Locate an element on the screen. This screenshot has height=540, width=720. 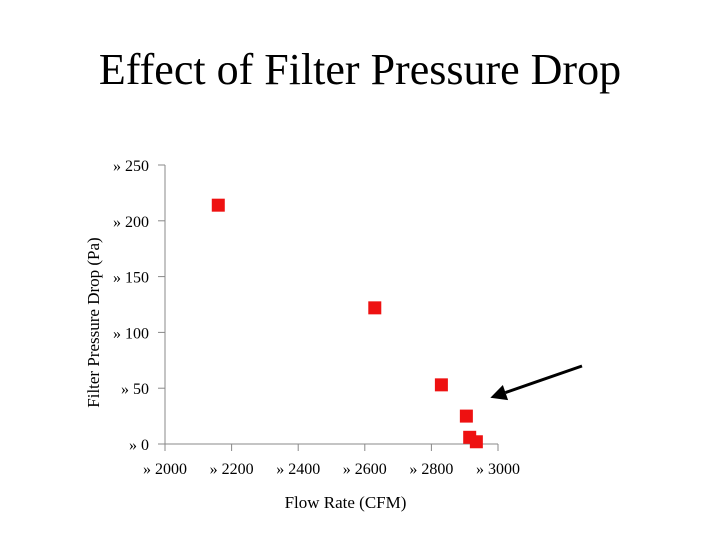
arrow-head is located at coordinates (499, 392).